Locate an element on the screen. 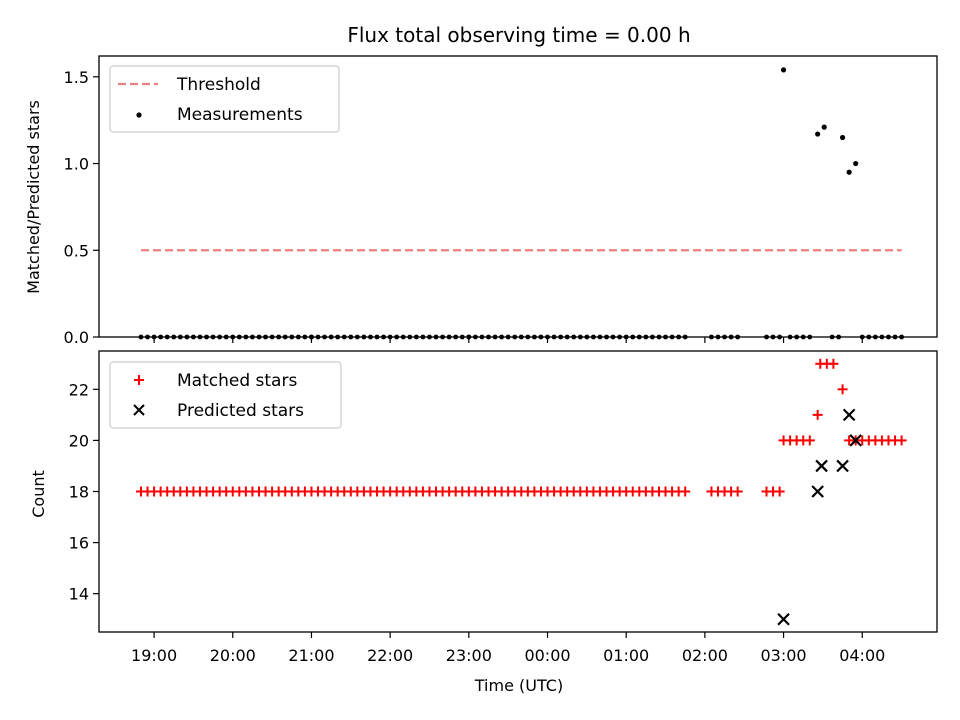 This screenshot has width=960, height=720. x-tick-label: 19:00 is located at coordinates (154, 655).